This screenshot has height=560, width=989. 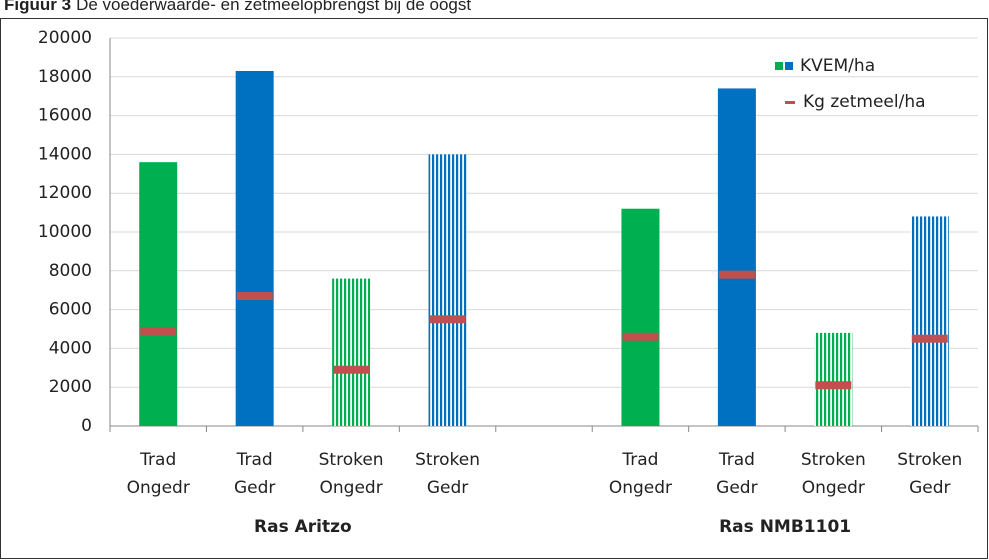 What do you see at coordinates (65, 154) in the screenshot?
I see `y-tick-label: 14000` at bounding box center [65, 154].